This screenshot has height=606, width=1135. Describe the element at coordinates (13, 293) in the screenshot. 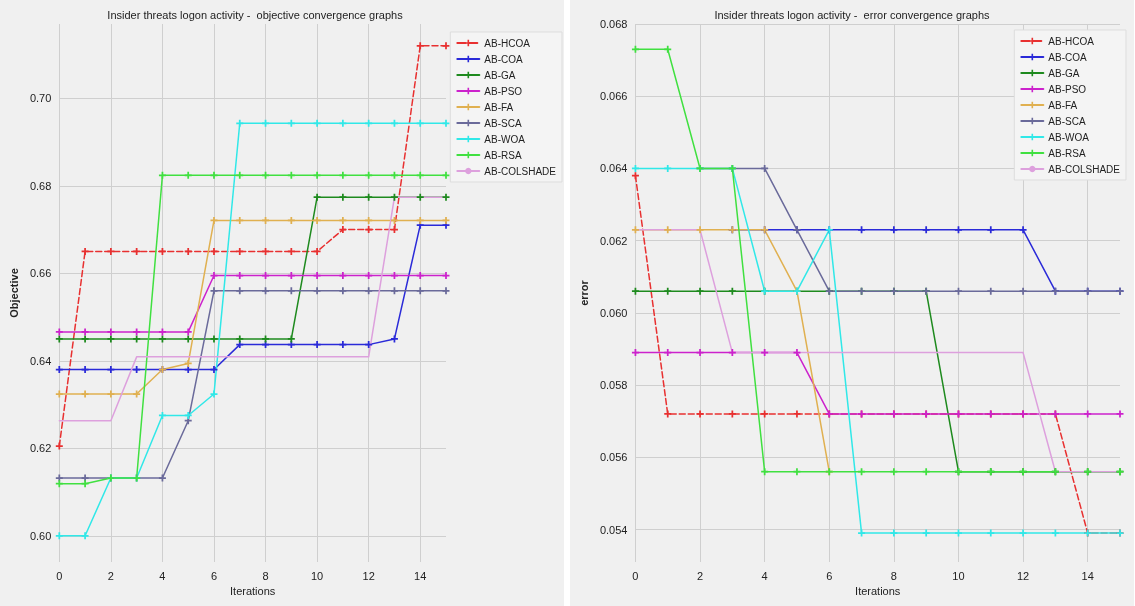

I see `y-axis-title: Objective` at that location.